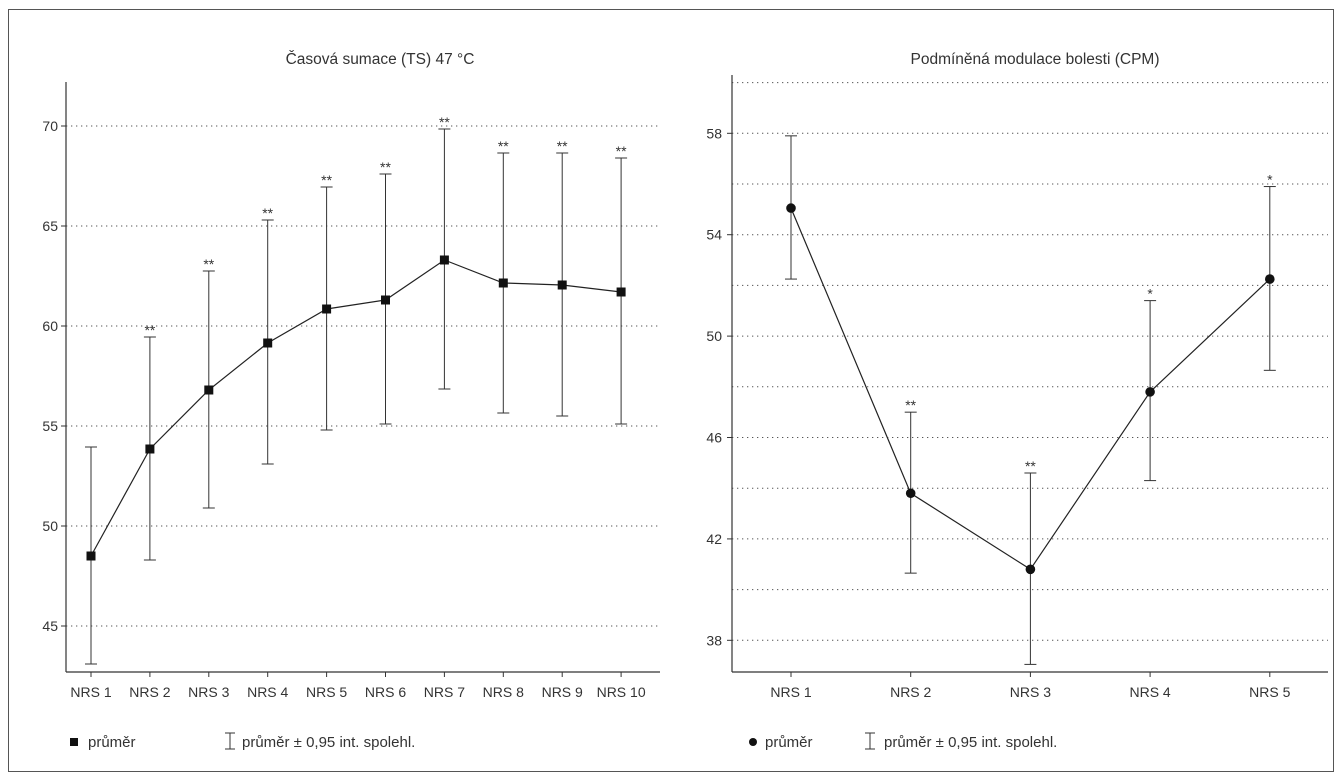  Describe the element at coordinates (714, 235) in the screenshot. I see `y-tick-label: 54` at that location.